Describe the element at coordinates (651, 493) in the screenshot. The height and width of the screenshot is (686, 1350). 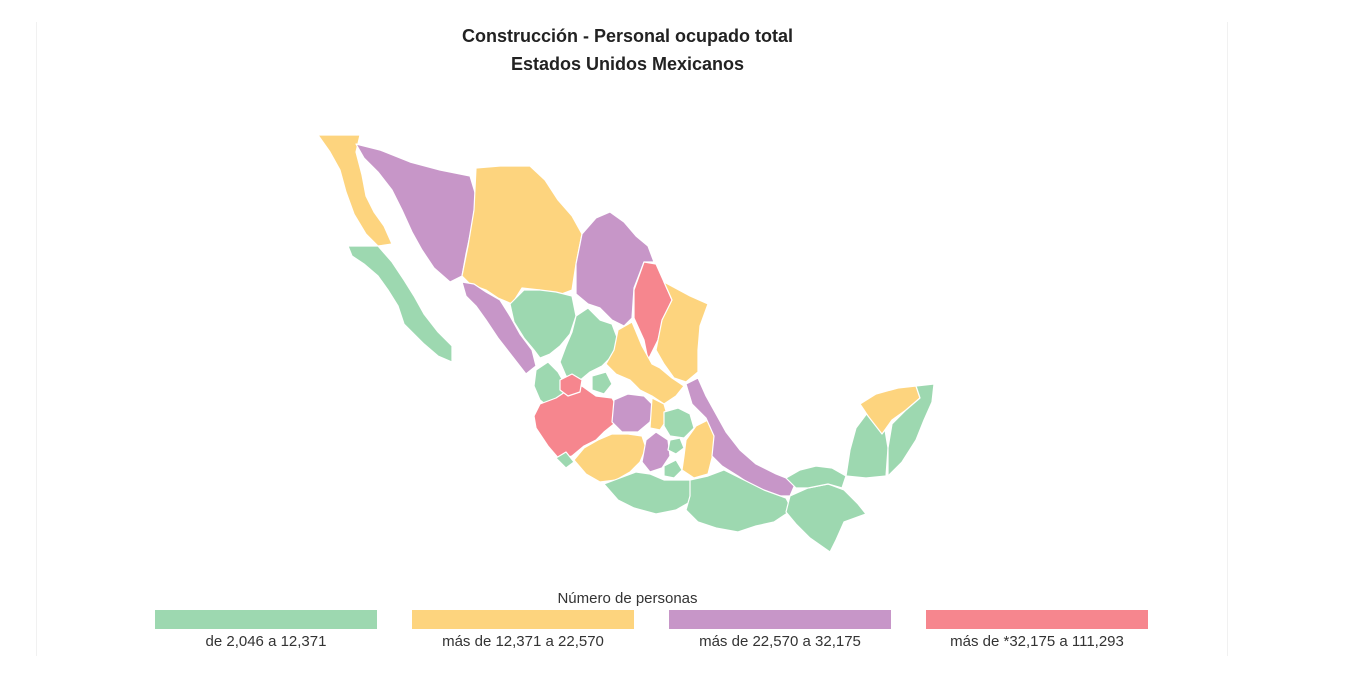
I see `state-guerrero` at that location.